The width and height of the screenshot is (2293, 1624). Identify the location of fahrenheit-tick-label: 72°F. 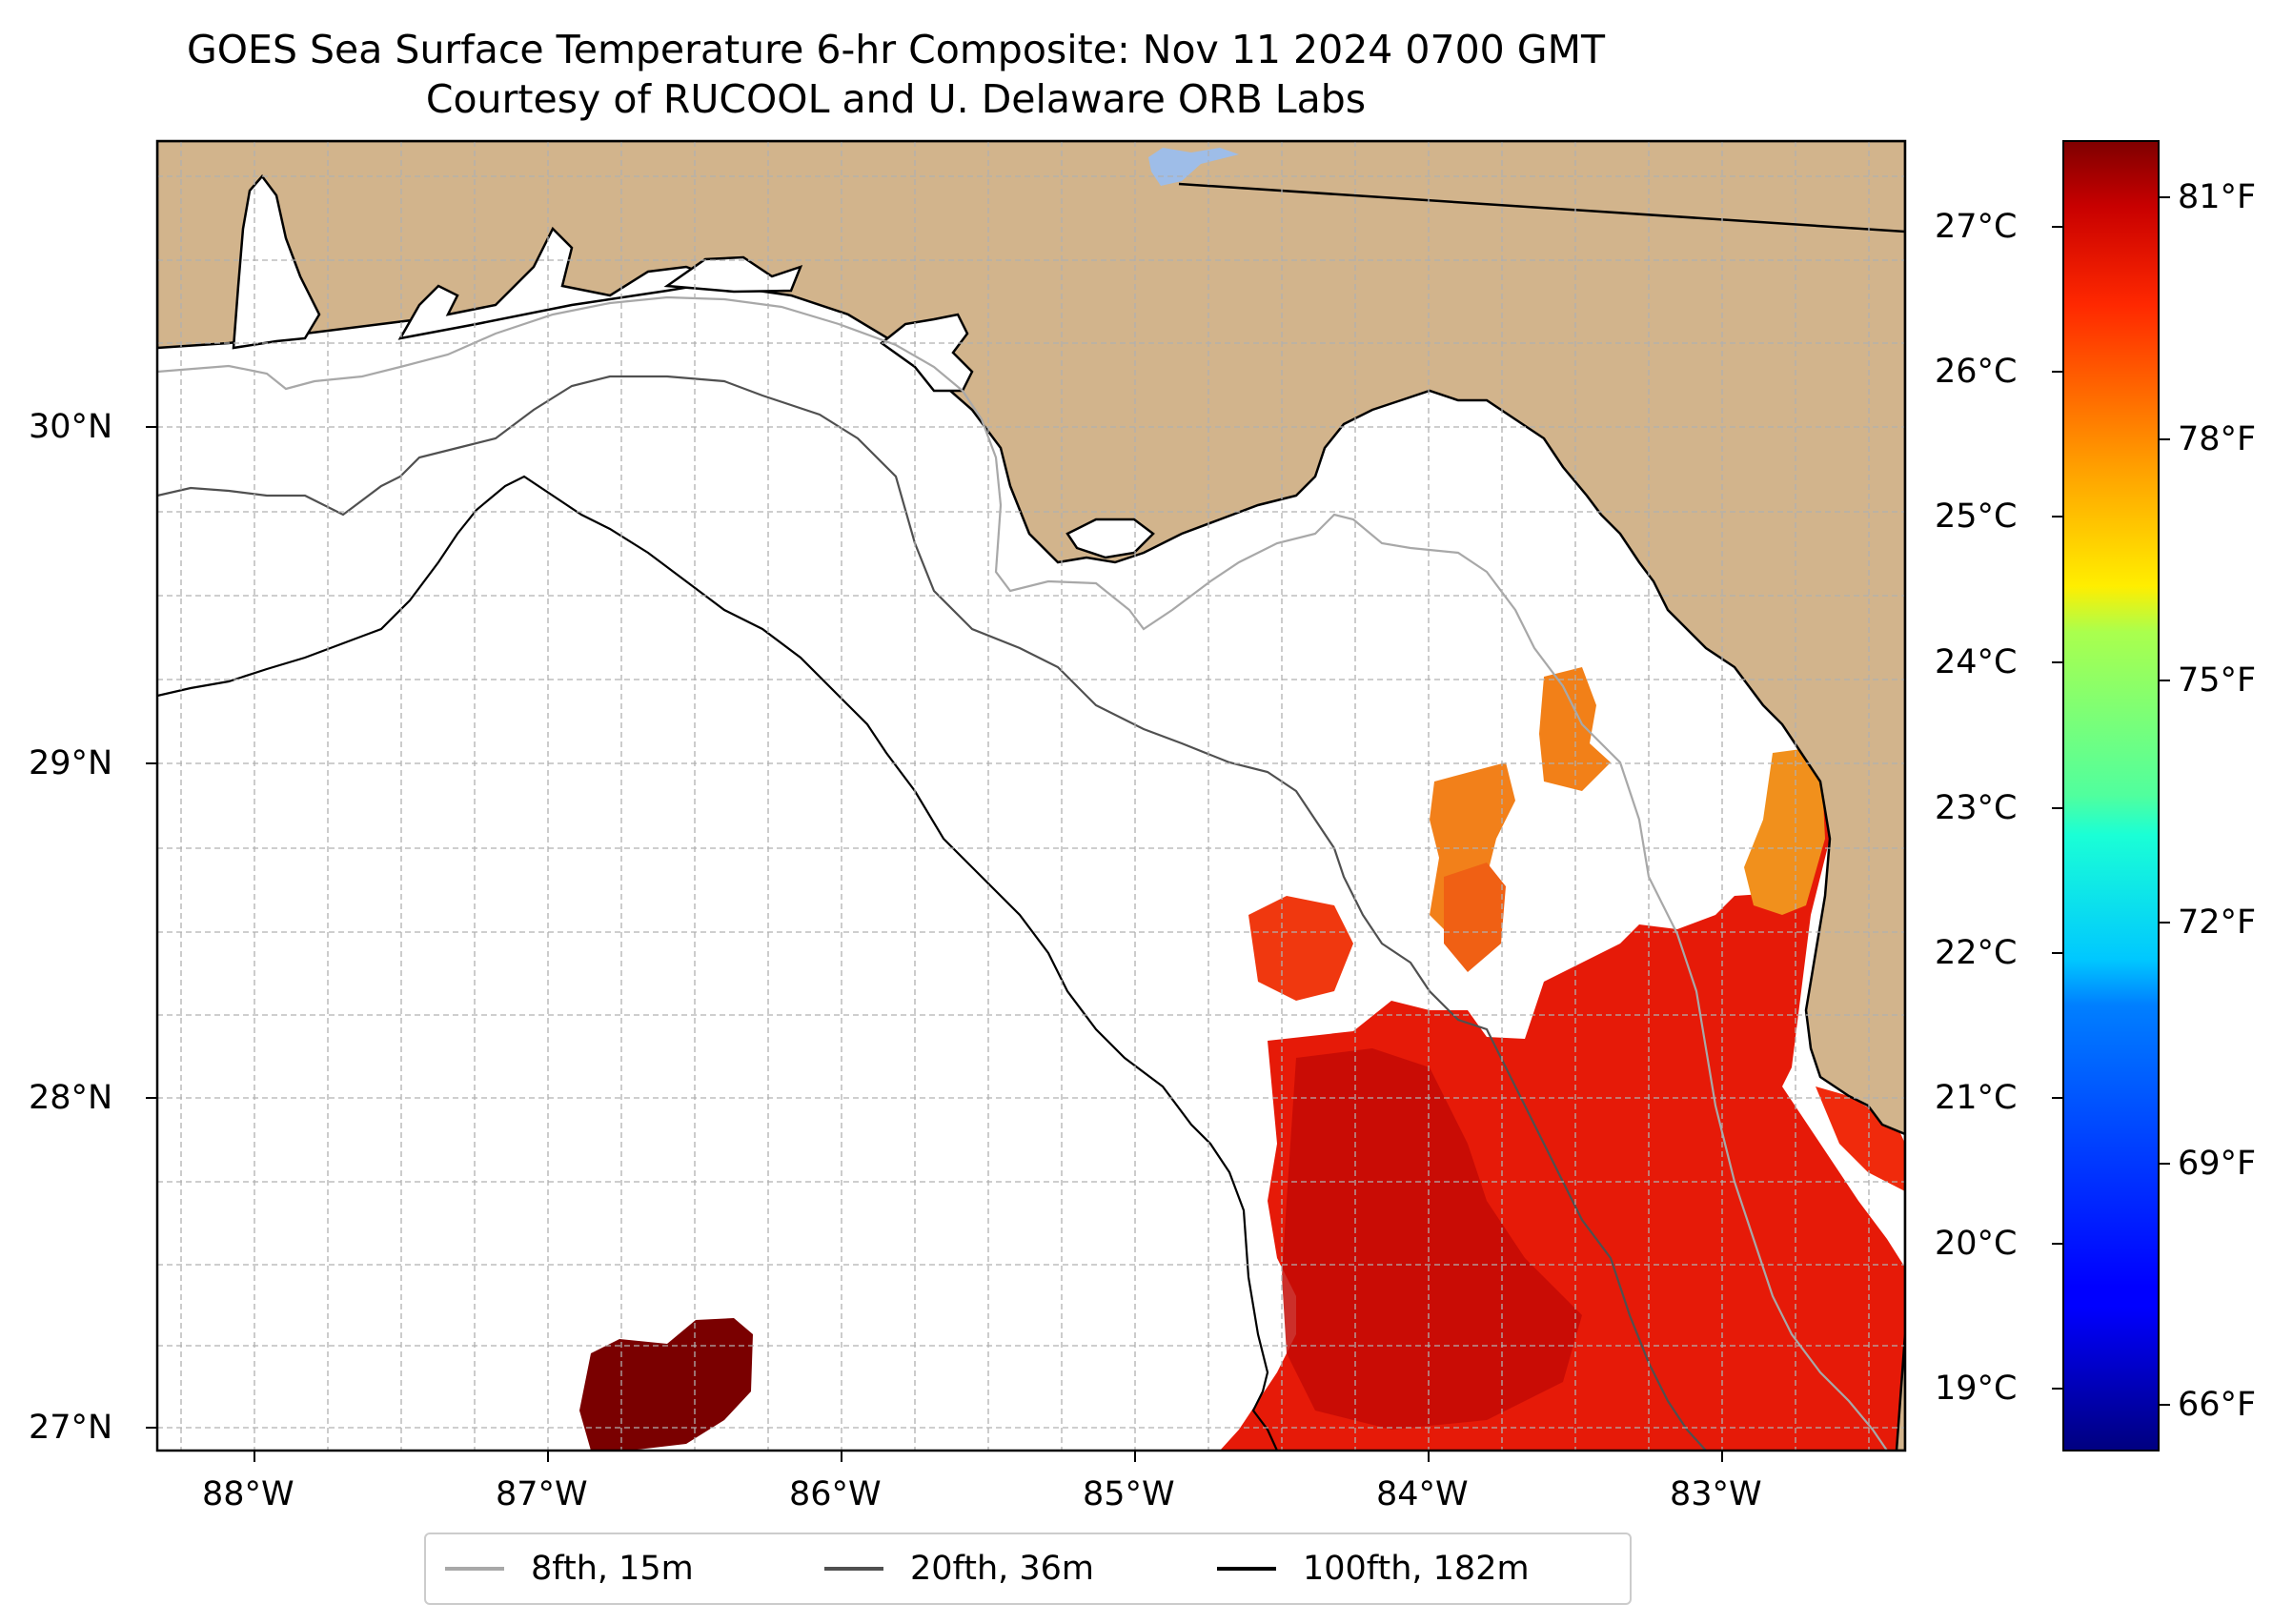
(2218, 922).